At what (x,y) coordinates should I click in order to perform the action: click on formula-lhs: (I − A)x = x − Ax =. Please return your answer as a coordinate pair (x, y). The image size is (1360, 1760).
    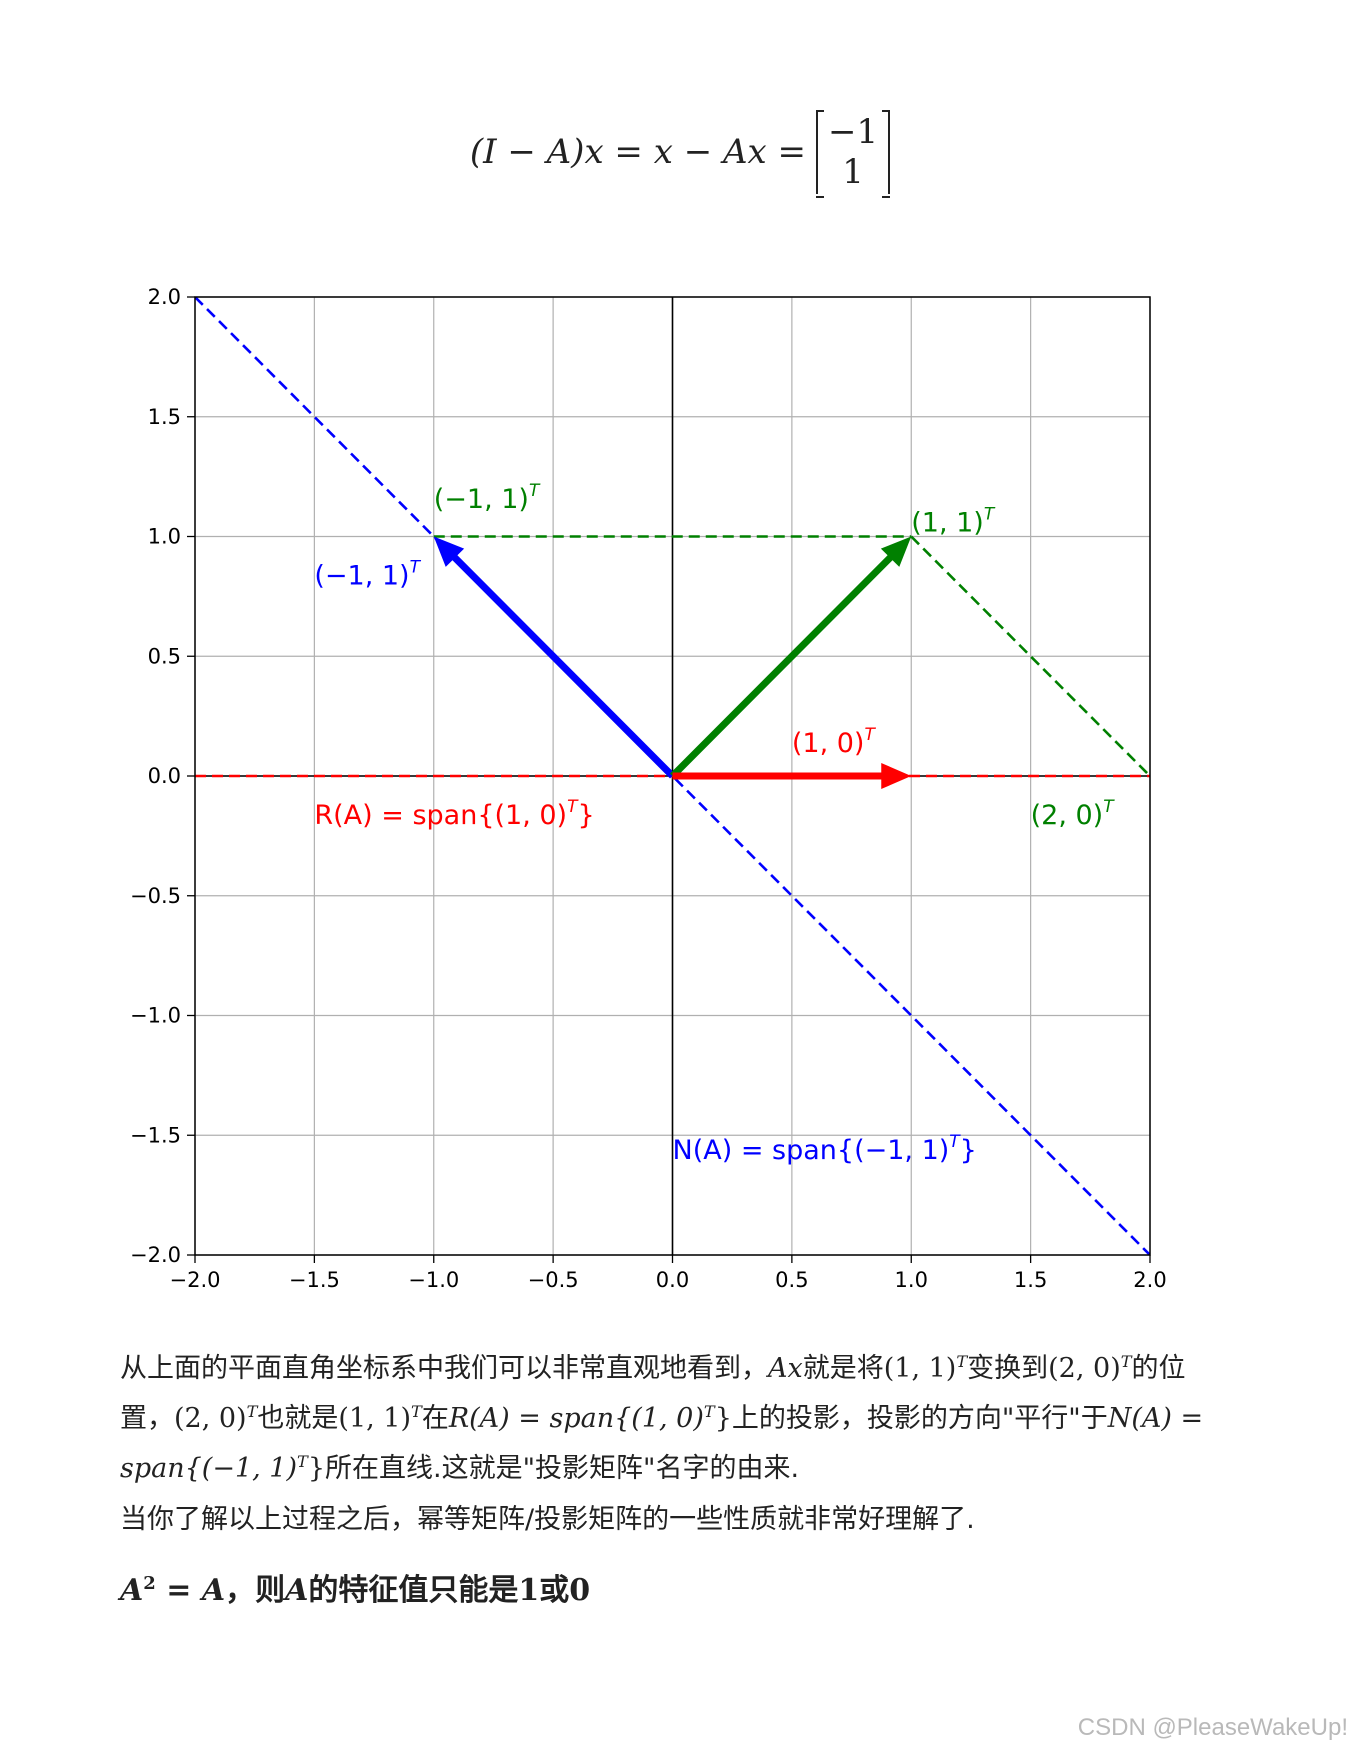
    Looking at the image, I should click on (638, 152).